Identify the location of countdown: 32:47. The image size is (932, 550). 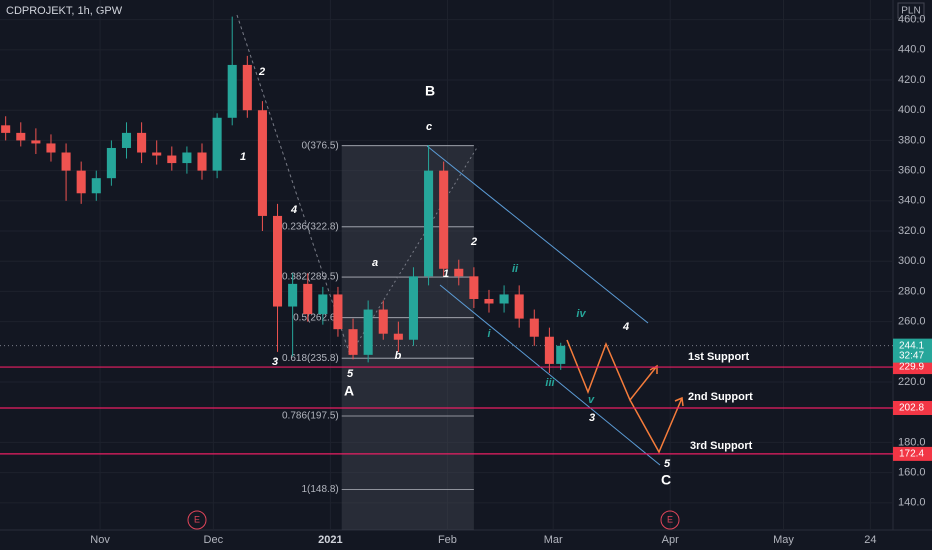
(911, 355).